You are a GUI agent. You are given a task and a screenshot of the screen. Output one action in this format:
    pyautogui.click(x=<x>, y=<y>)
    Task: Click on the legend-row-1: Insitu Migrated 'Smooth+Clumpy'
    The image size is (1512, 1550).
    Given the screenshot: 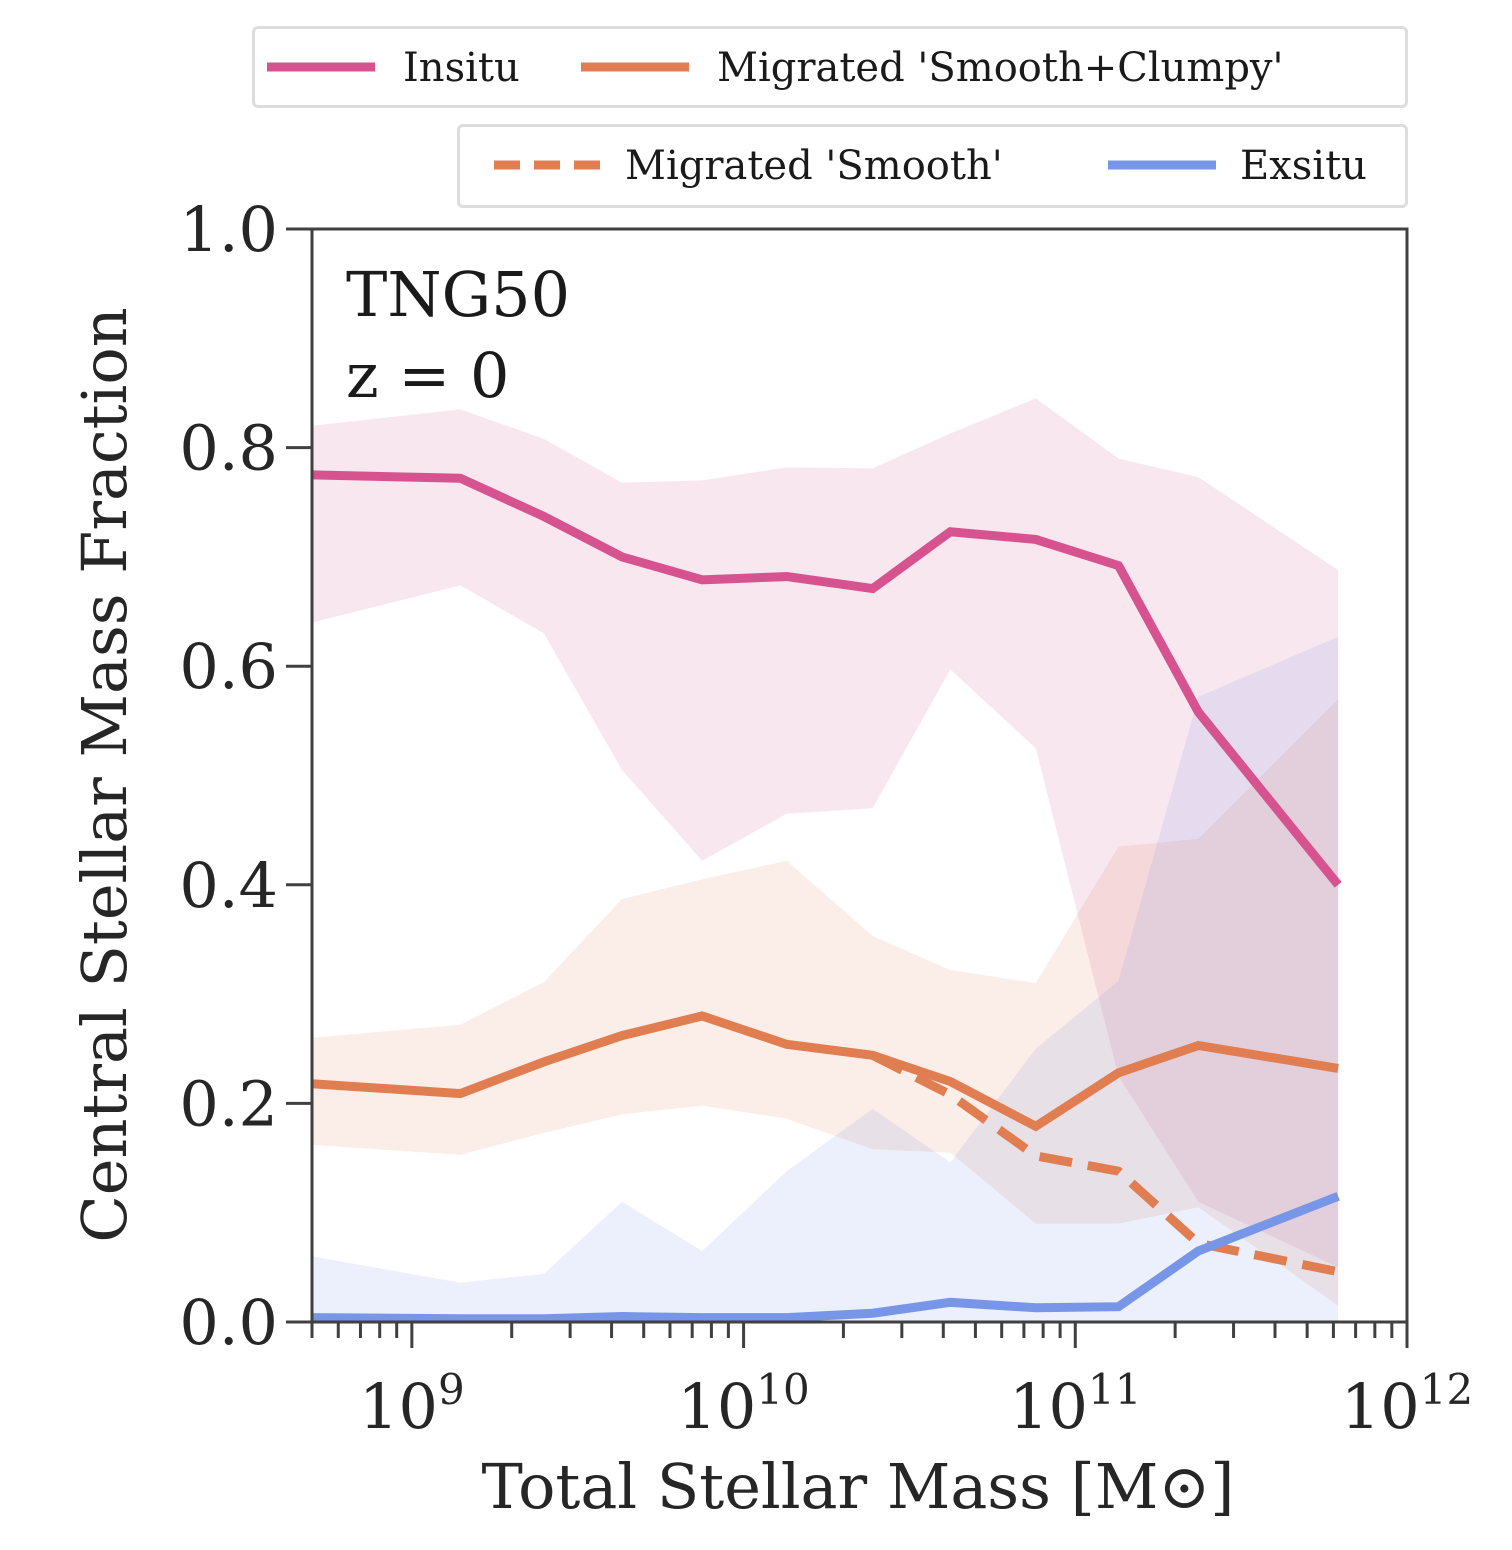 What is the action you would take?
    pyautogui.click(x=830, y=67)
    